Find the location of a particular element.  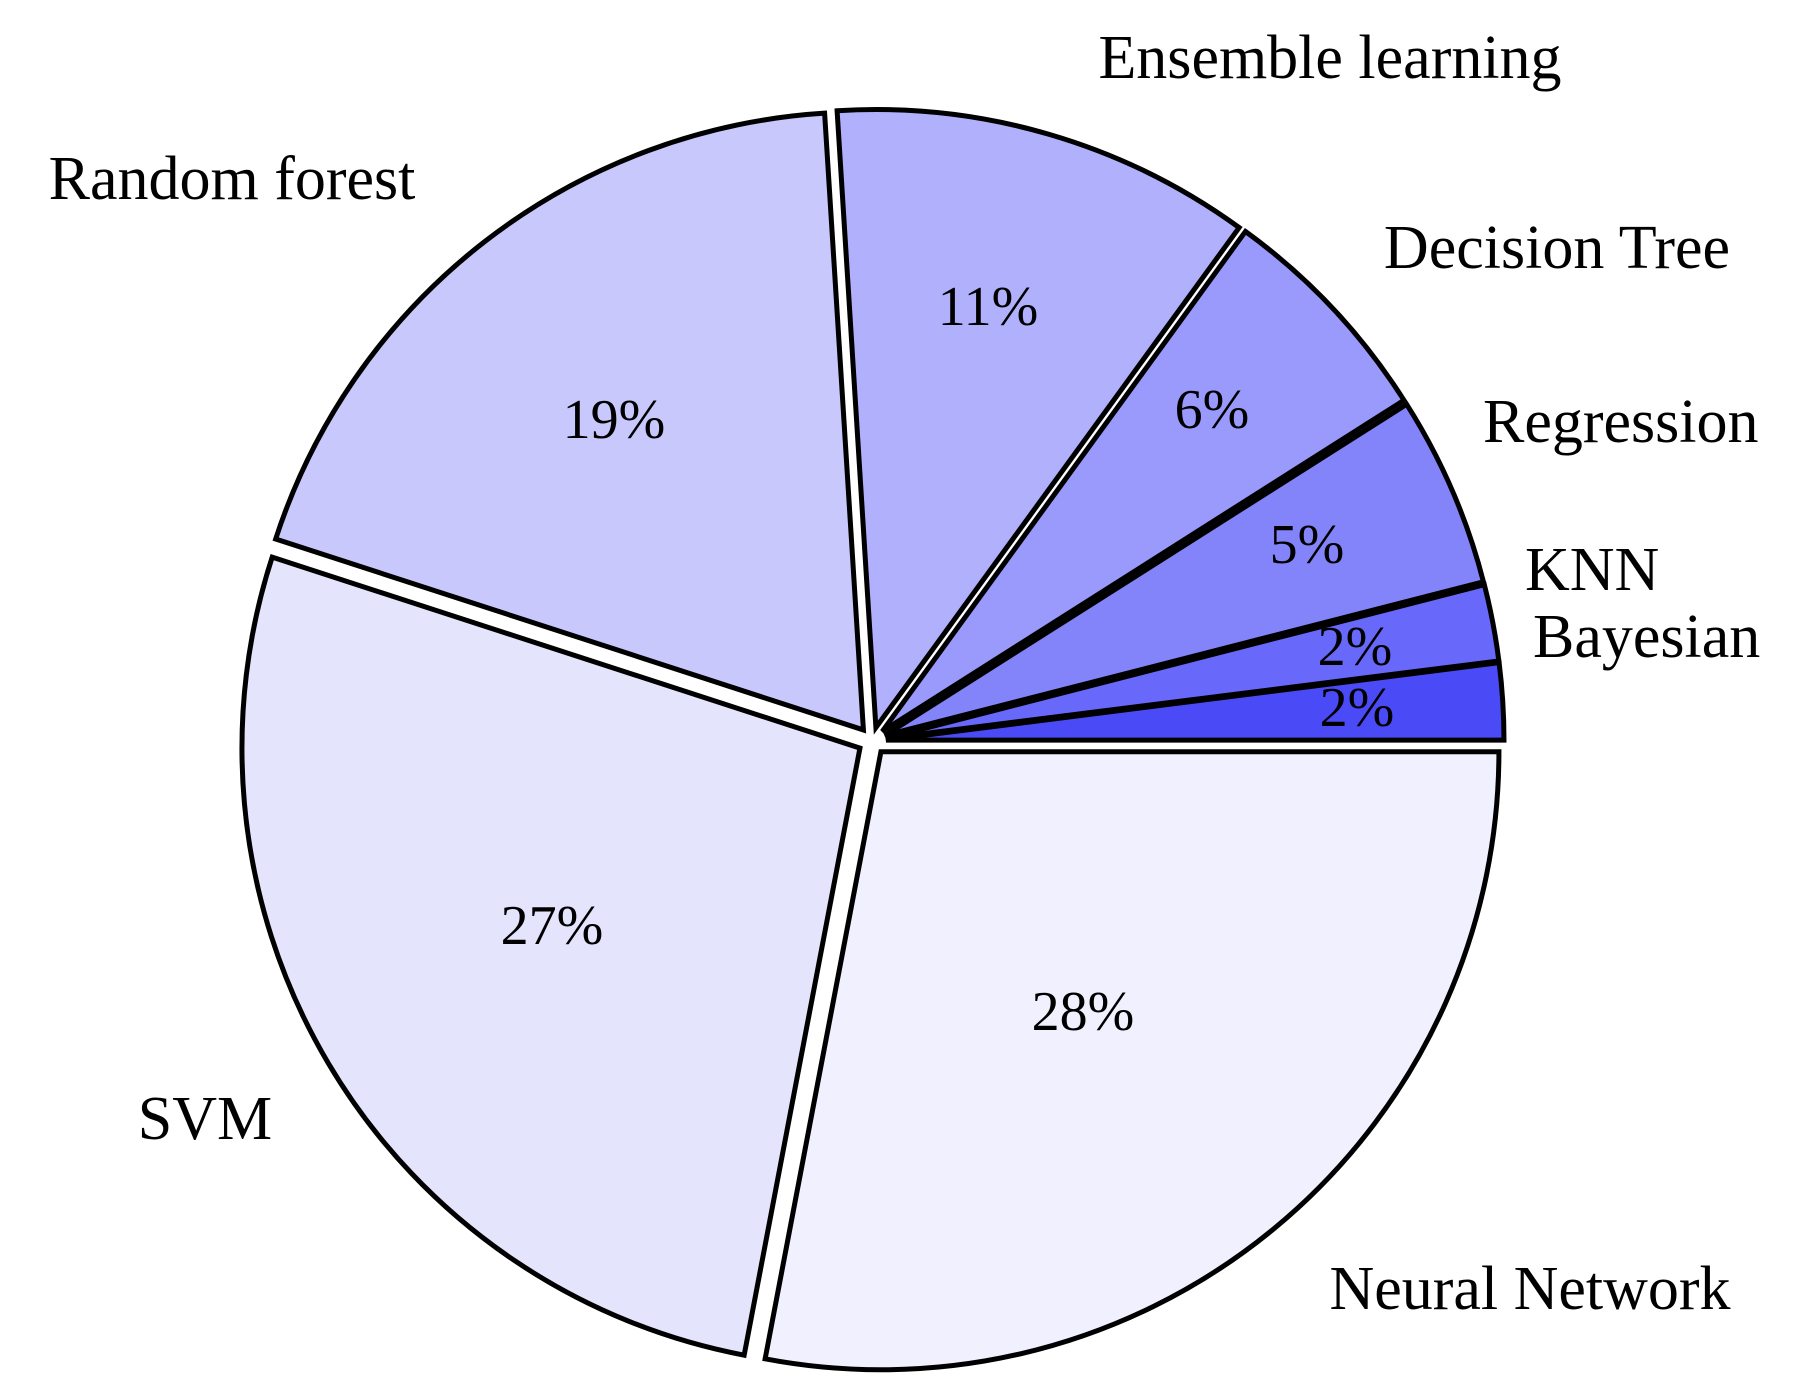

pie-slice-bayesian is located at coordinates (1196, 701).